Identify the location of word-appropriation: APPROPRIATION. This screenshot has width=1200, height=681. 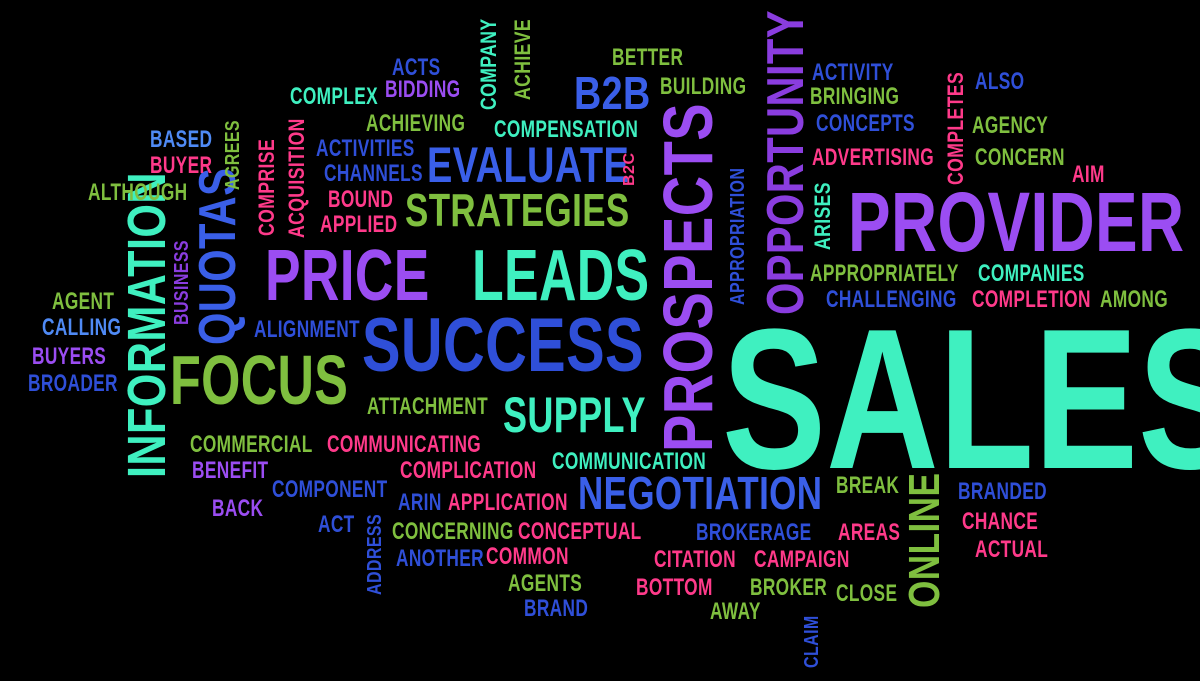
(738, 236).